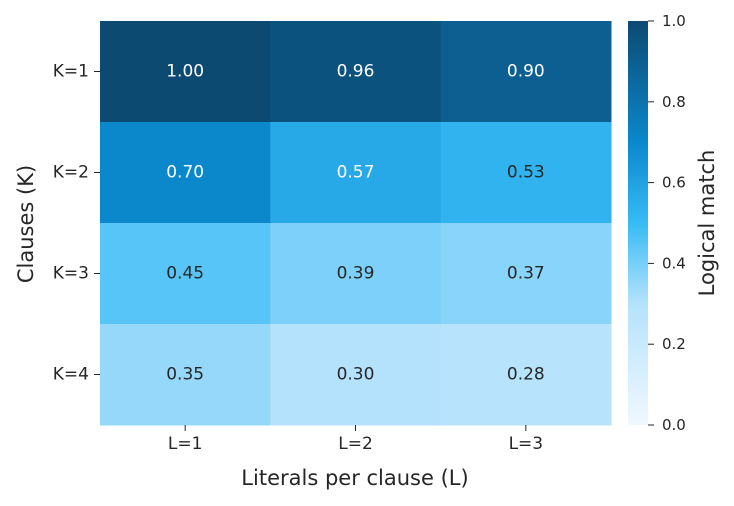 This screenshot has height=506, width=734. Describe the element at coordinates (674, 344) in the screenshot. I see `colorbar-tick-label: 0.2` at that location.